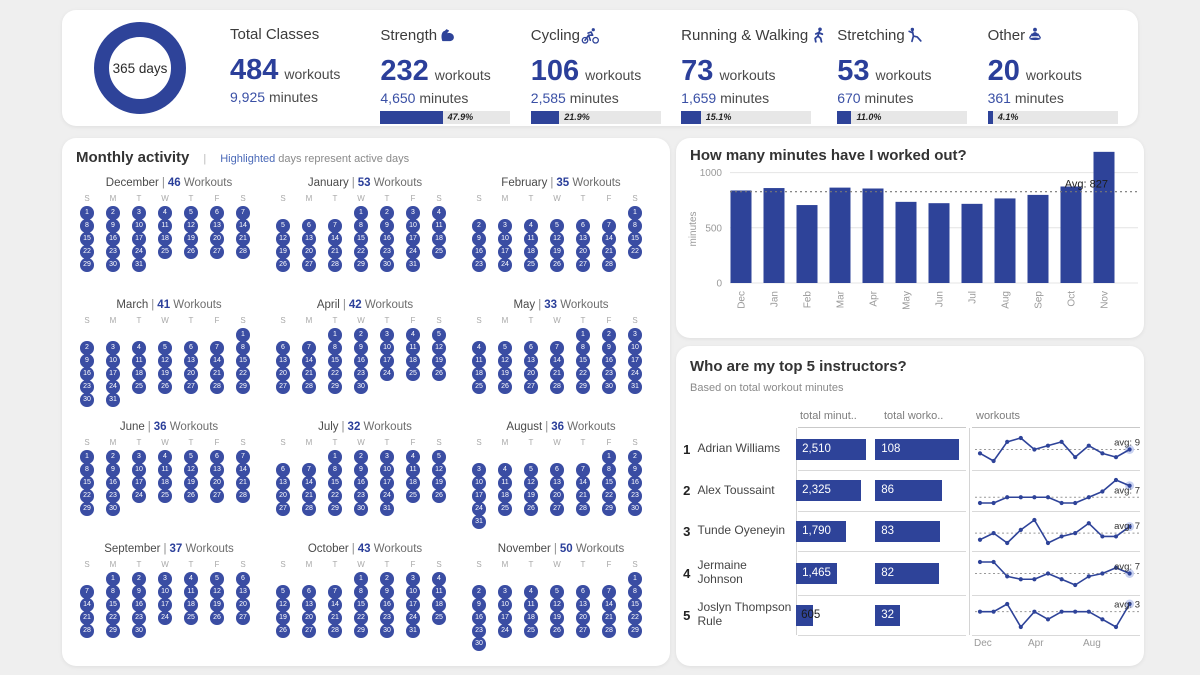 The height and width of the screenshot is (675, 1200). I want to click on calendar-day: 17, so click(635, 361).